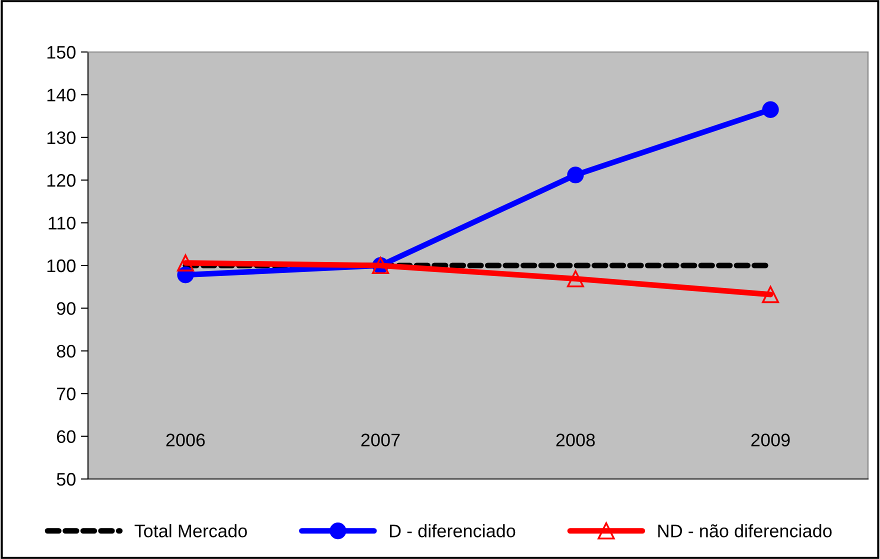  Describe the element at coordinates (66, 351) in the screenshot. I see `y-tick-label: 80` at that location.